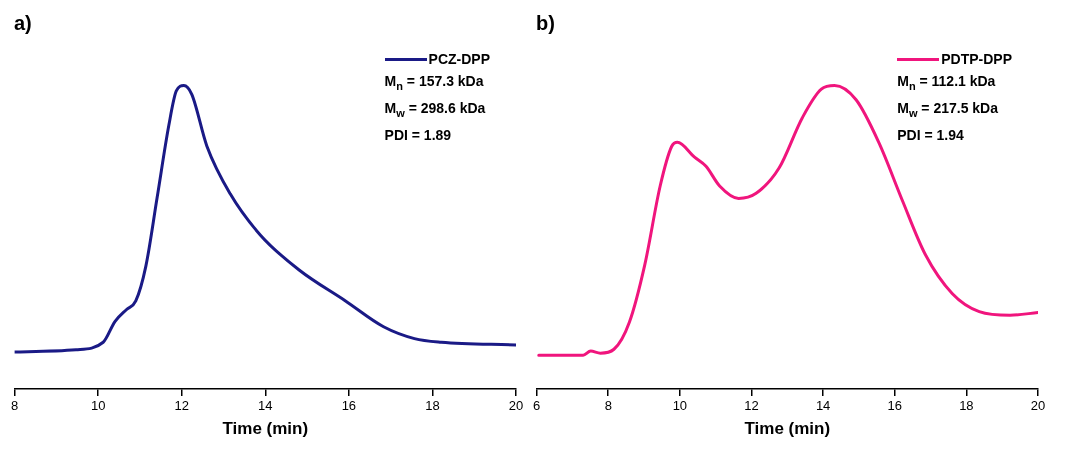 The height and width of the screenshot is (459, 1069). What do you see at coordinates (435, 109) in the screenshot?
I see `annotation: M$_{w}$ = 298.6 kDa` at bounding box center [435, 109].